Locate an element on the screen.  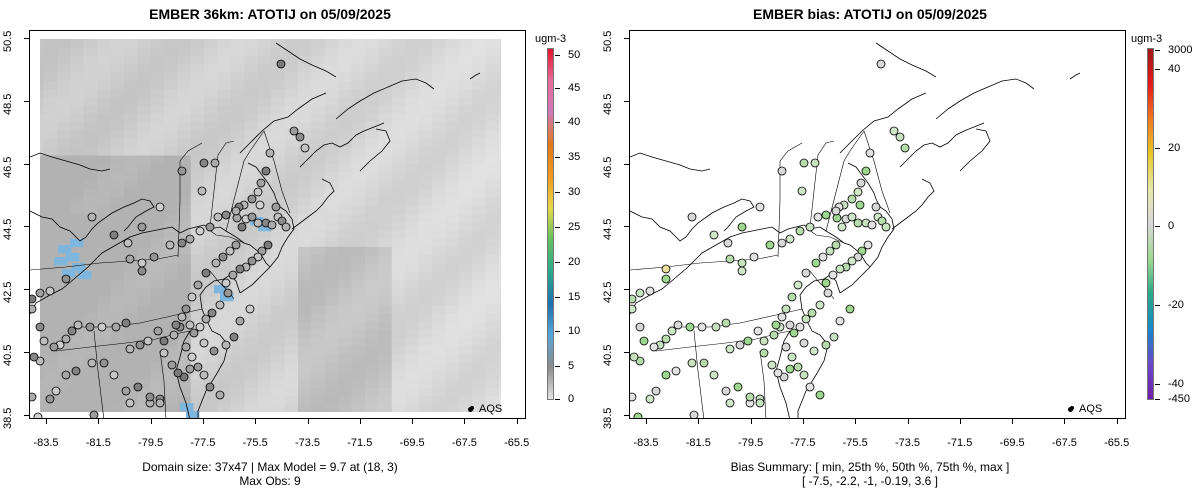
high-concentration-cell is located at coordinates (77, 243).